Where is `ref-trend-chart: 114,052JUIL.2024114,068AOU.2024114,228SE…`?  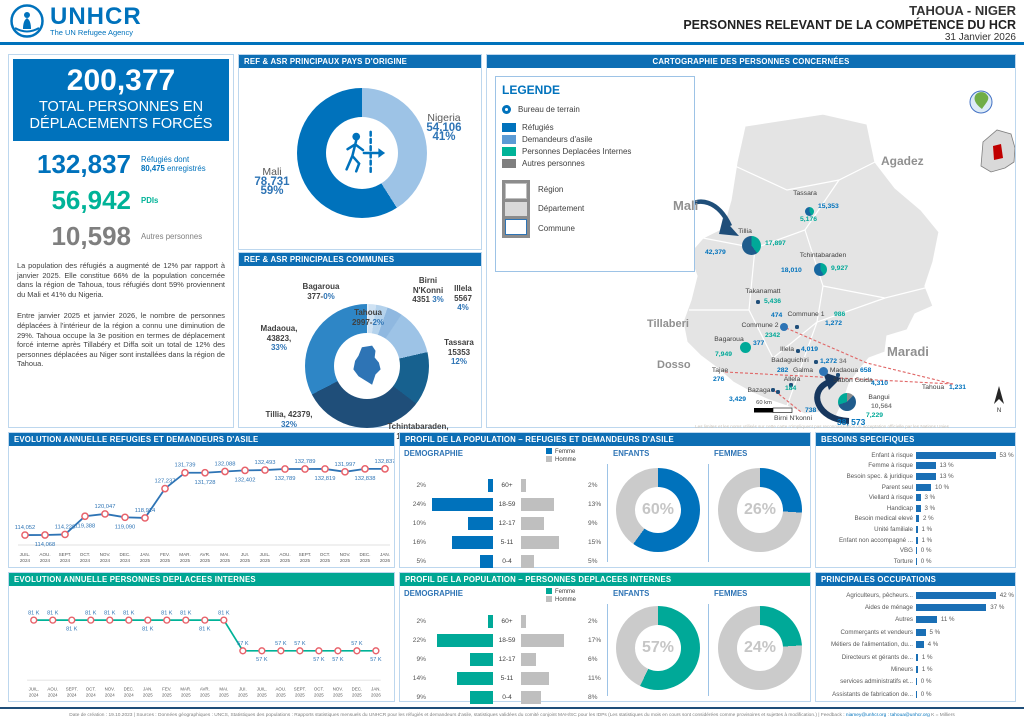 ref-trend-chart: 114,052JUIL.2024114,068AOU.2024114,228SE… is located at coordinates (204, 511).